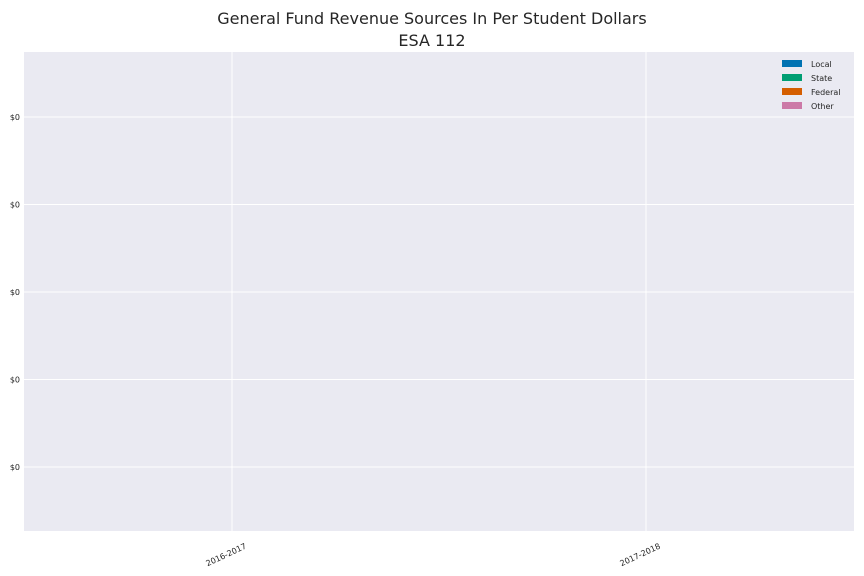 The width and height of the screenshot is (864, 576). What do you see at coordinates (826, 92) in the screenshot?
I see `legend-label-federal: Federal` at bounding box center [826, 92].